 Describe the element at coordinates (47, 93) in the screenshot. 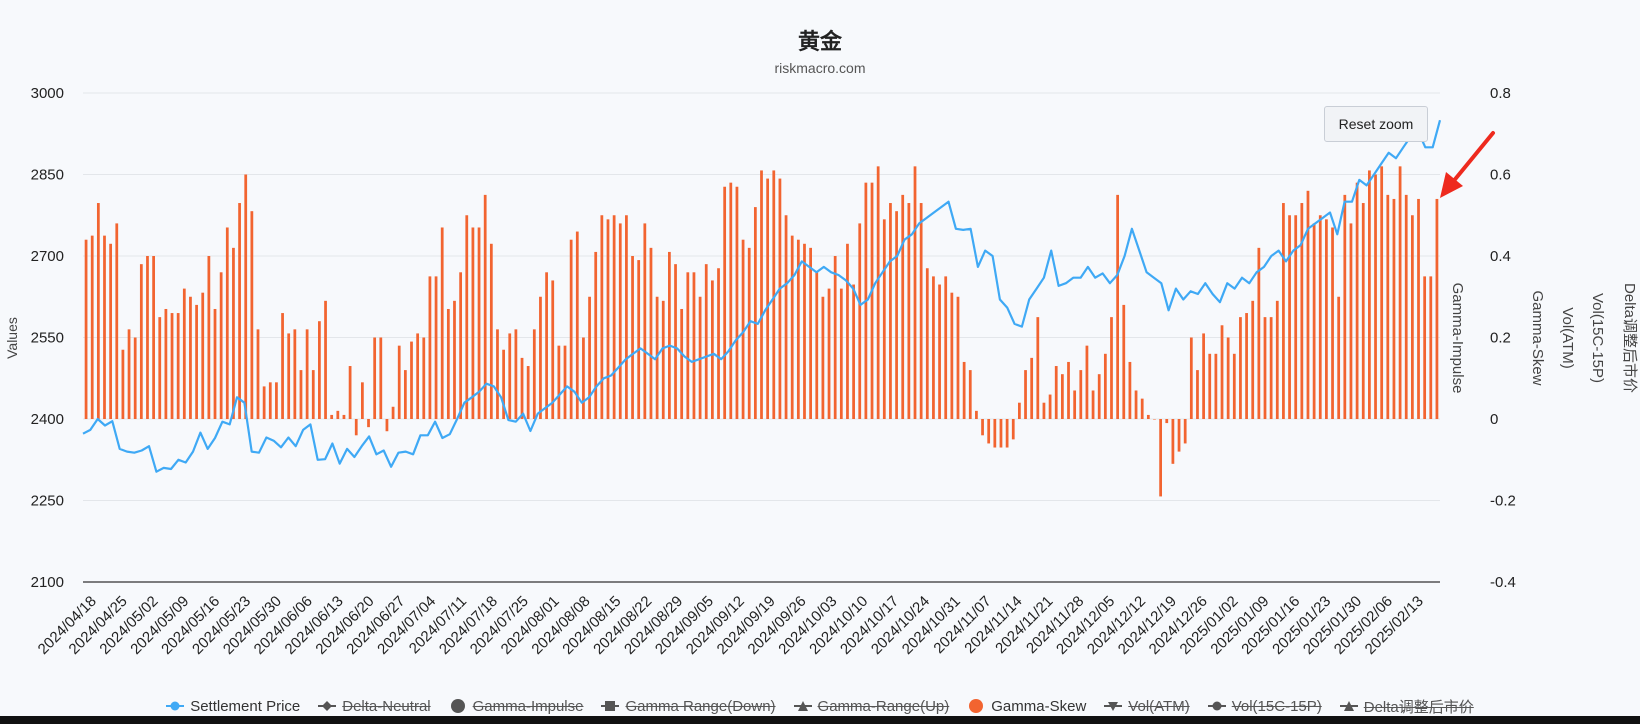

I see `y-left-tick-label: 3000` at that location.